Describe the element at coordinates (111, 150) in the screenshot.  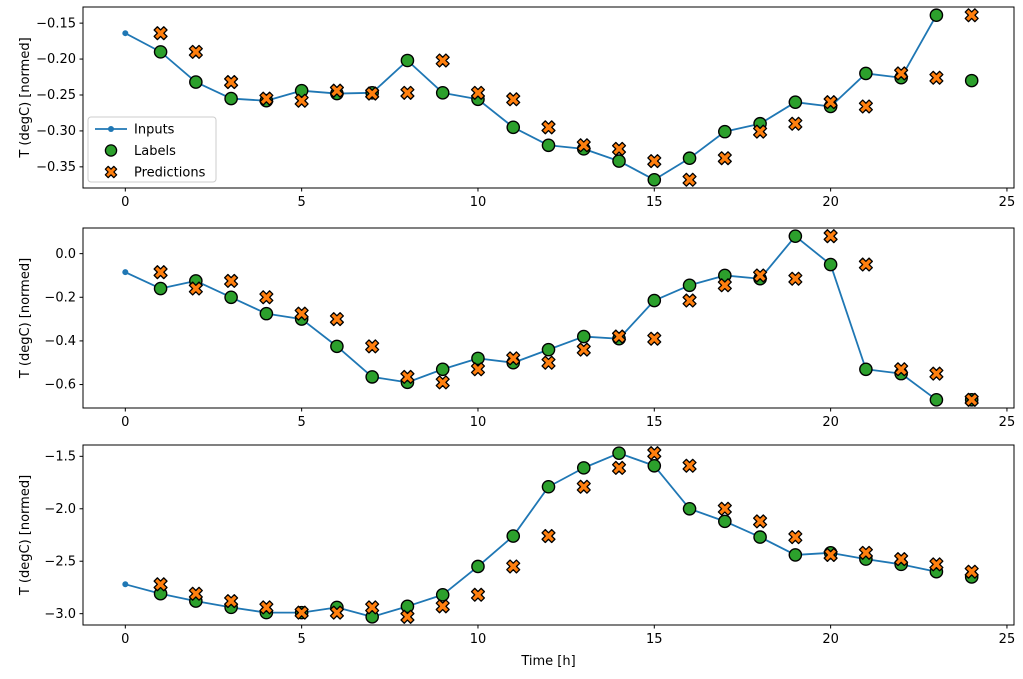
I see `legend-labels-circle-icon` at that location.